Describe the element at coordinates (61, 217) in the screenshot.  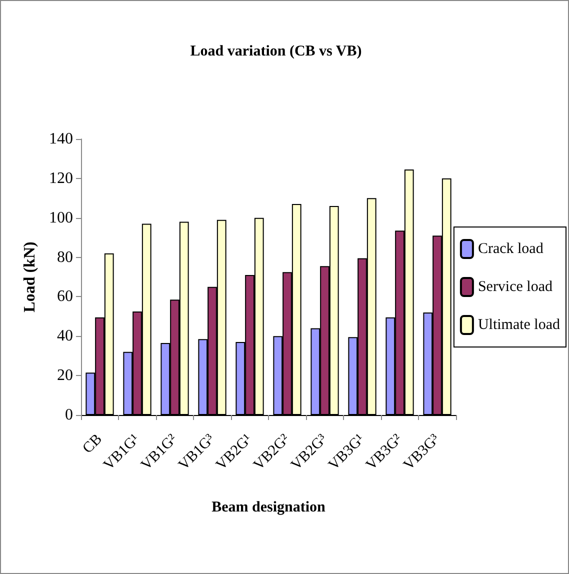
I see `y-tick-label: 100` at that location.